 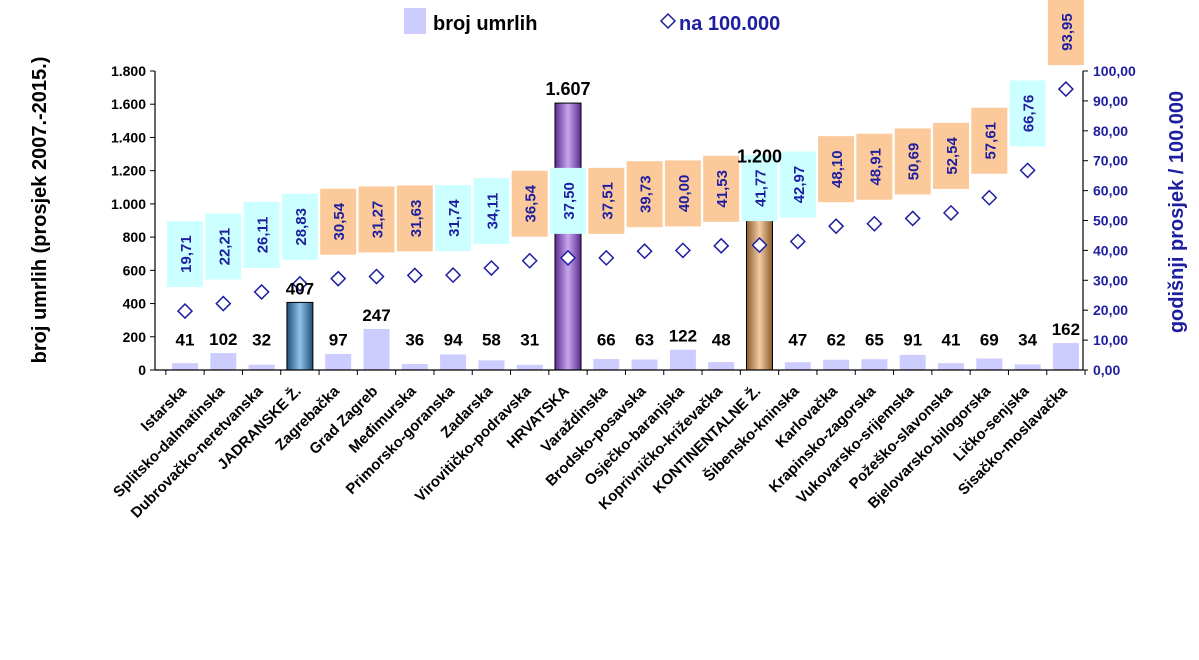 I want to click on y-axis-title: broj umrlih (prosjek 2007.-2015.), so click(x=40, y=210).